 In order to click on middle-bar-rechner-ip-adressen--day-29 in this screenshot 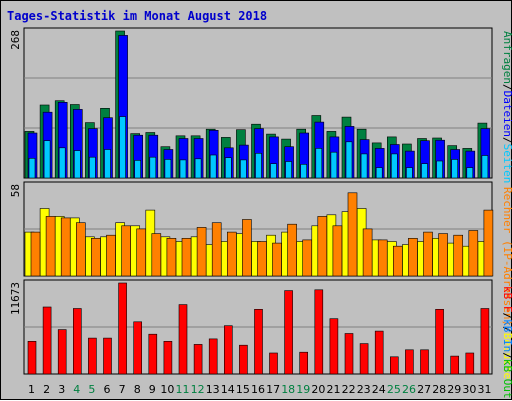, I will do `click(458, 255)`.